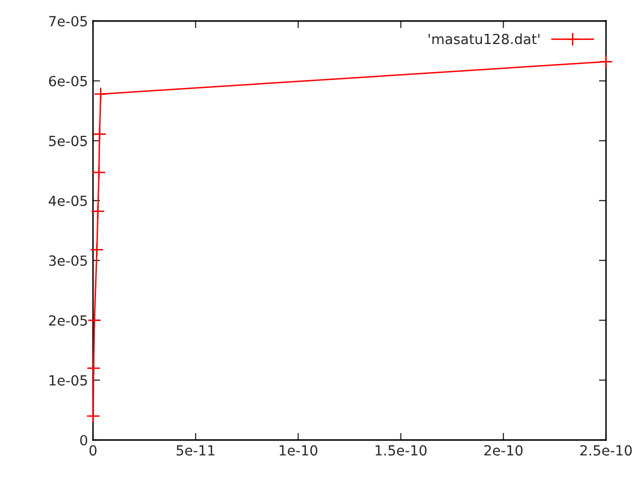  What do you see at coordinates (68, 21) in the screenshot?
I see `y-tick-label: 7e-05` at bounding box center [68, 21].